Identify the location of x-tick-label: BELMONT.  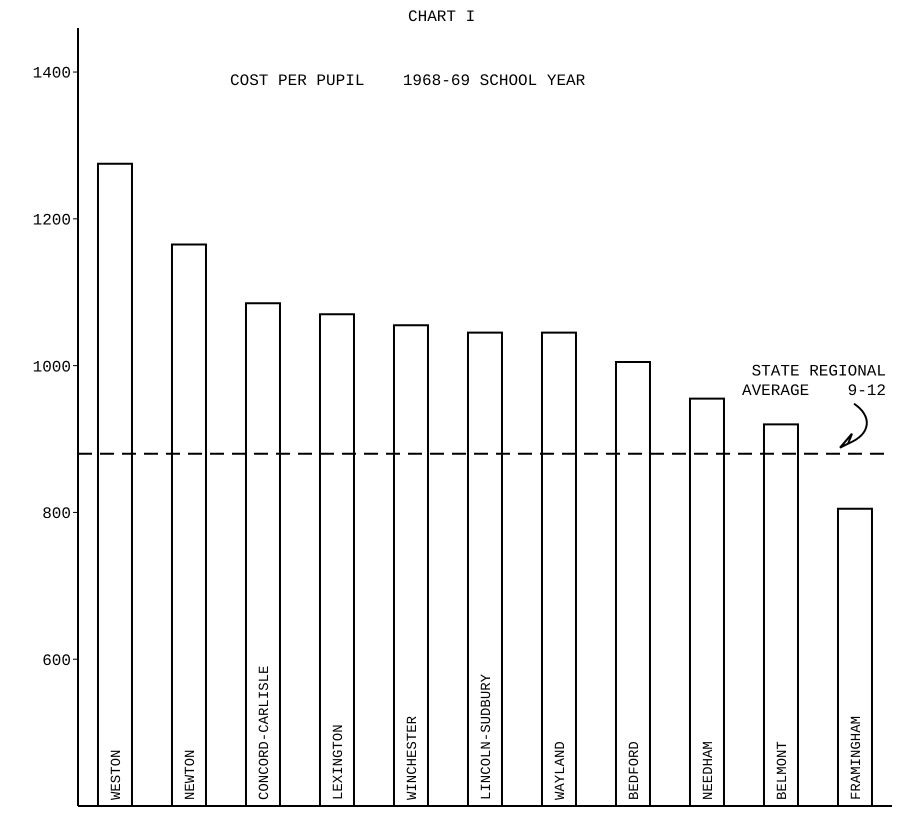
(782, 770).